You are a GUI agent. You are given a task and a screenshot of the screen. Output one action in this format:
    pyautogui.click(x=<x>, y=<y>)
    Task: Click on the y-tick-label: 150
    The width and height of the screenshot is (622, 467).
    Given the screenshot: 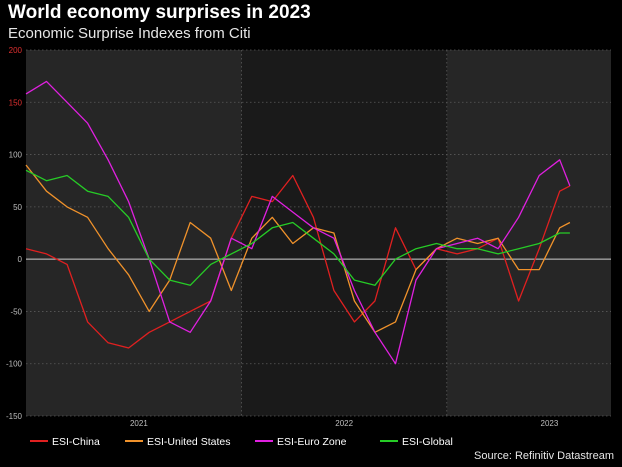 What is the action you would take?
    pyautogui.click(x=16, y=102)
    